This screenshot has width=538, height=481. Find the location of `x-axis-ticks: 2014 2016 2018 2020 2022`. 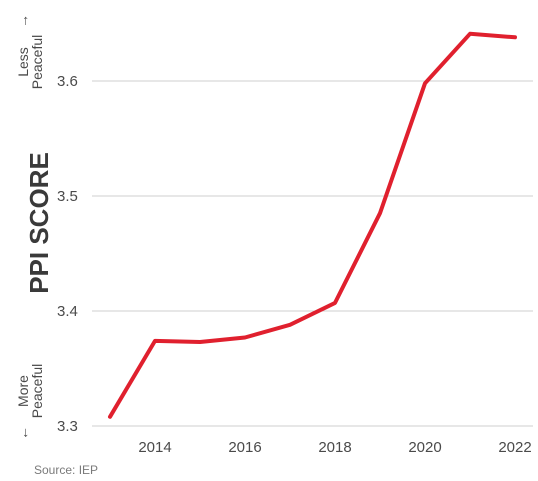

x-axis-ticks: 2014 2016 2018 2020 2022 is located at coordinates (334, 447).